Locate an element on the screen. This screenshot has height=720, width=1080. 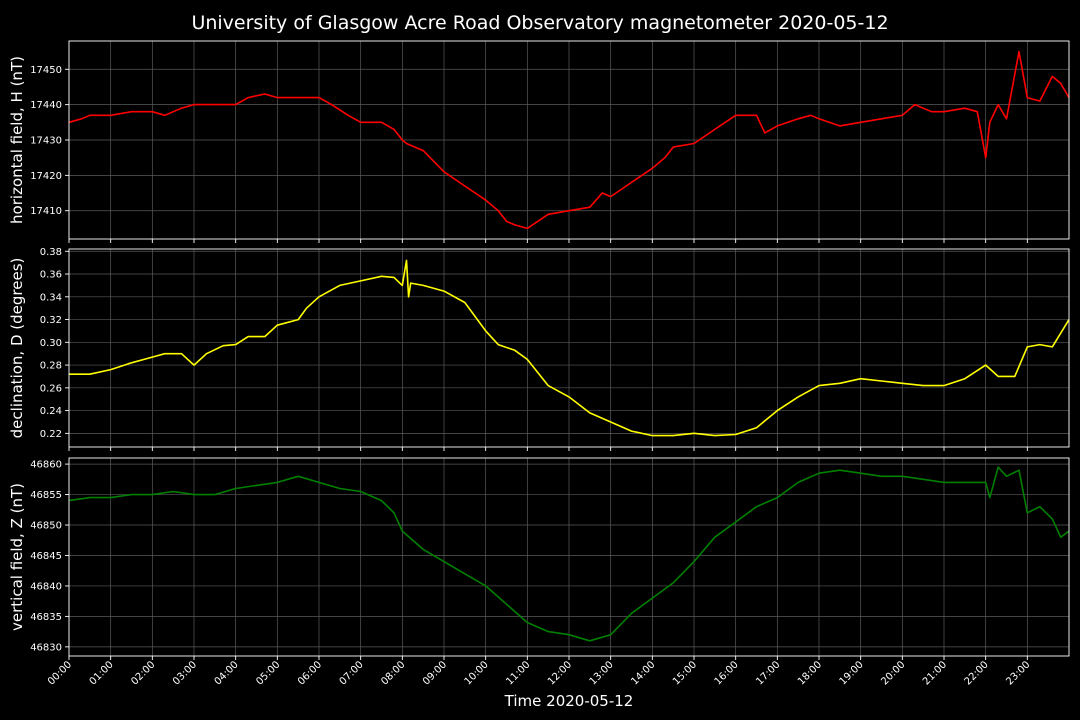
y-tick-label: 0.30 is located at coordinates (51, 343).